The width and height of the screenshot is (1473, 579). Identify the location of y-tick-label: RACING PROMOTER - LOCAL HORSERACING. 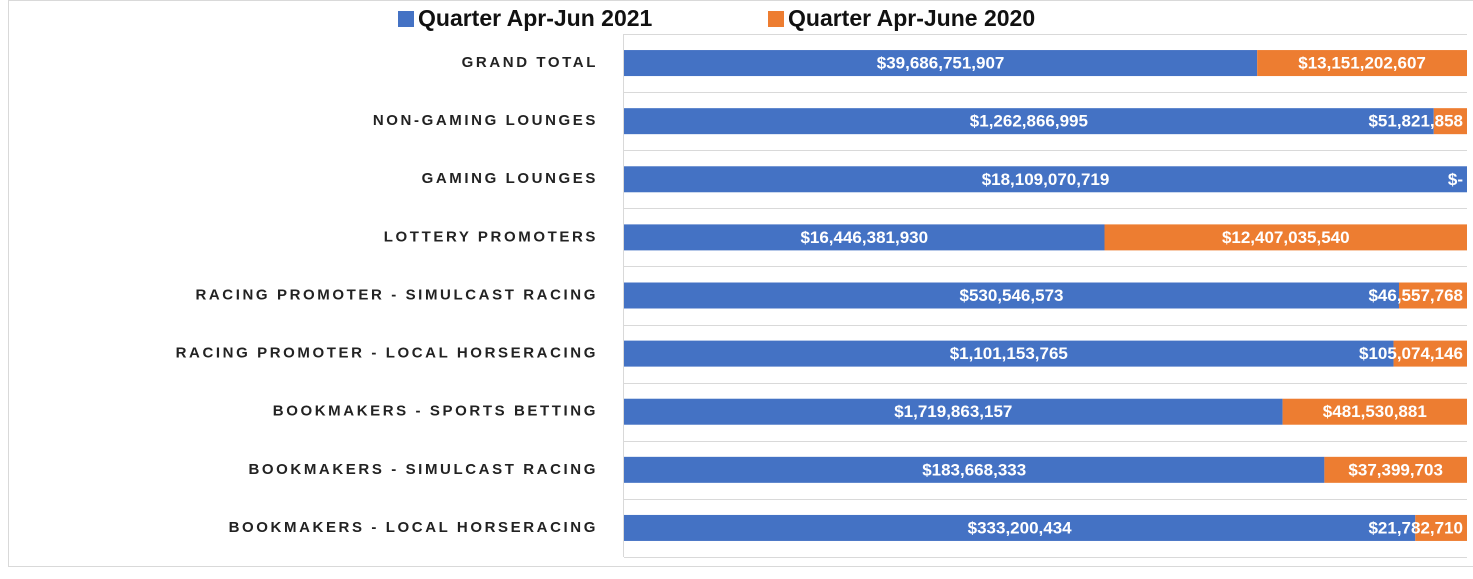
(387, 353).